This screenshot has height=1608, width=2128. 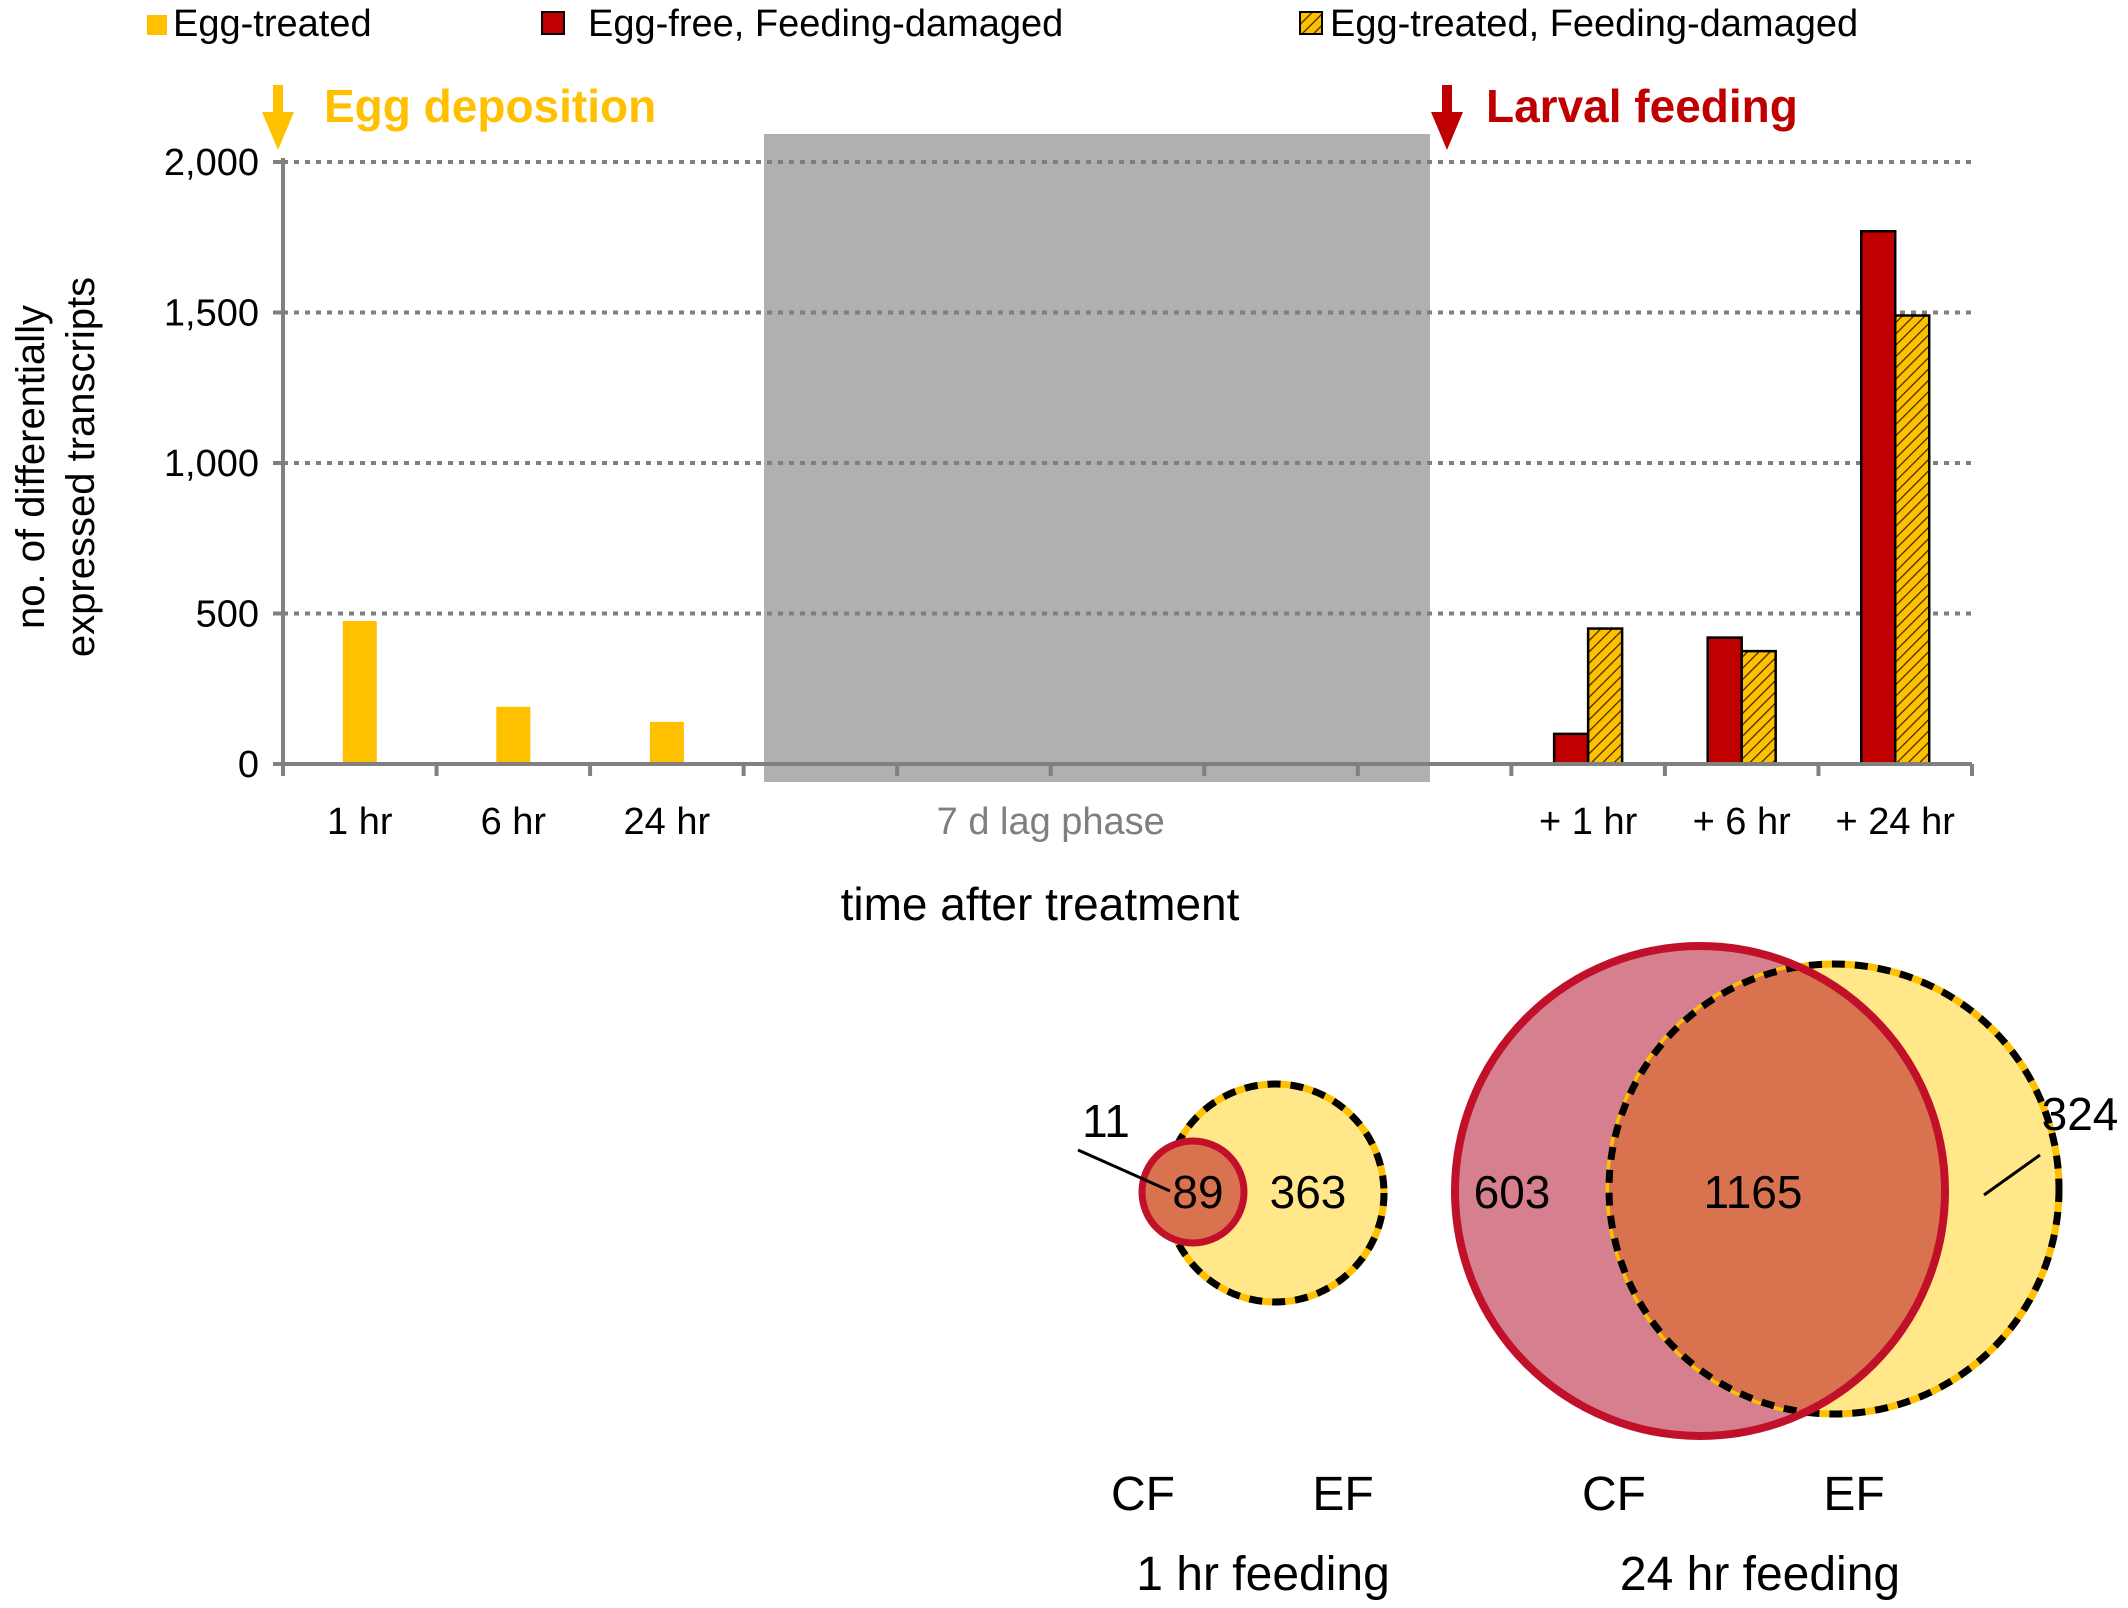 What do you see at coordinates (1051, 822) in the screenshot?
I see `x-tick-label: 7 d lag phase` at bounding box center [1051, 822].